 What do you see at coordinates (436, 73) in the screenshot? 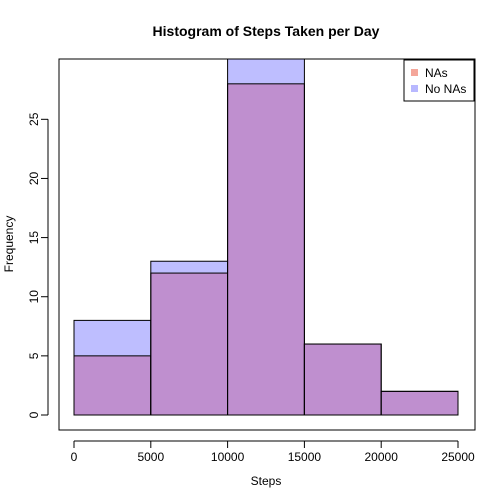
I see `legend-label-nas: NAs` at bounding box center [436, 73].